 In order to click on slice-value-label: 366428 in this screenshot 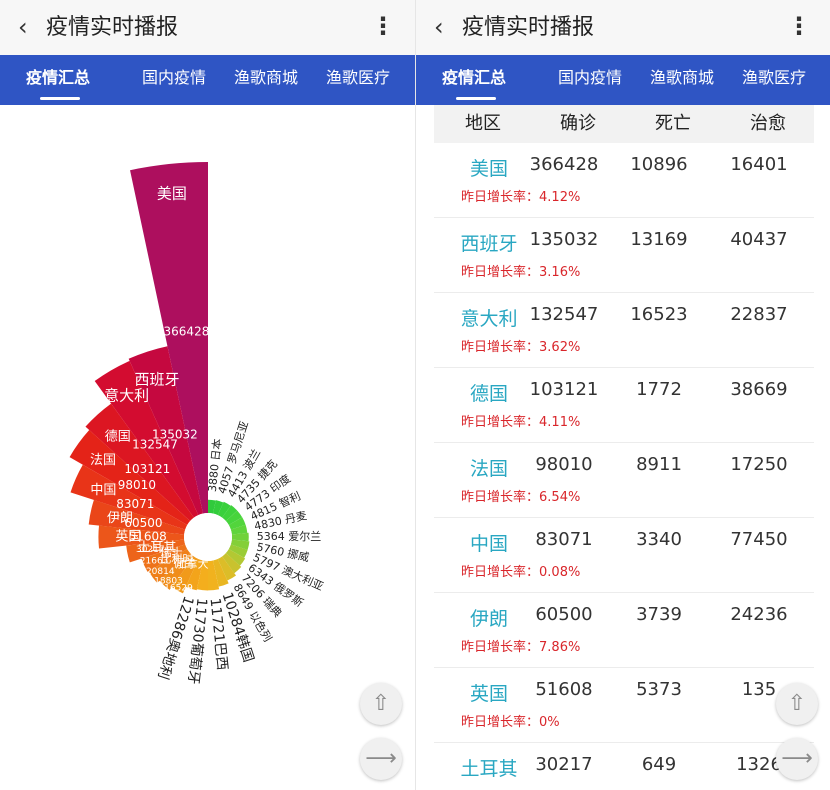, I will do `click(187, 331)`.